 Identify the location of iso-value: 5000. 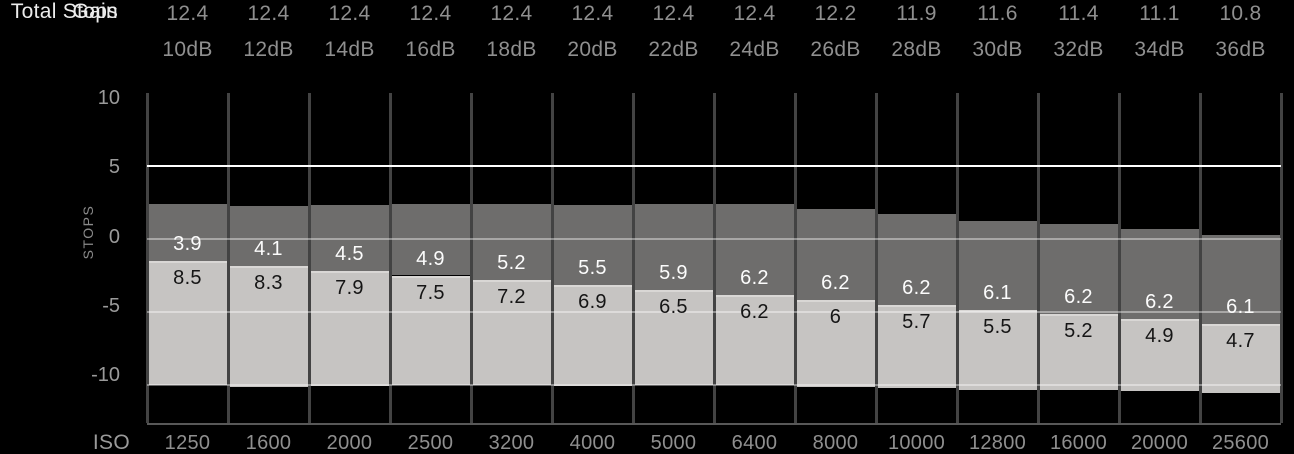
(673, 443).